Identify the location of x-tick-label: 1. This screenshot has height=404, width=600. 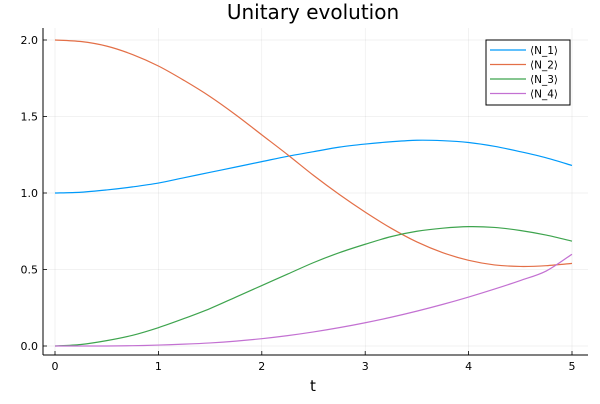
(158, 366).